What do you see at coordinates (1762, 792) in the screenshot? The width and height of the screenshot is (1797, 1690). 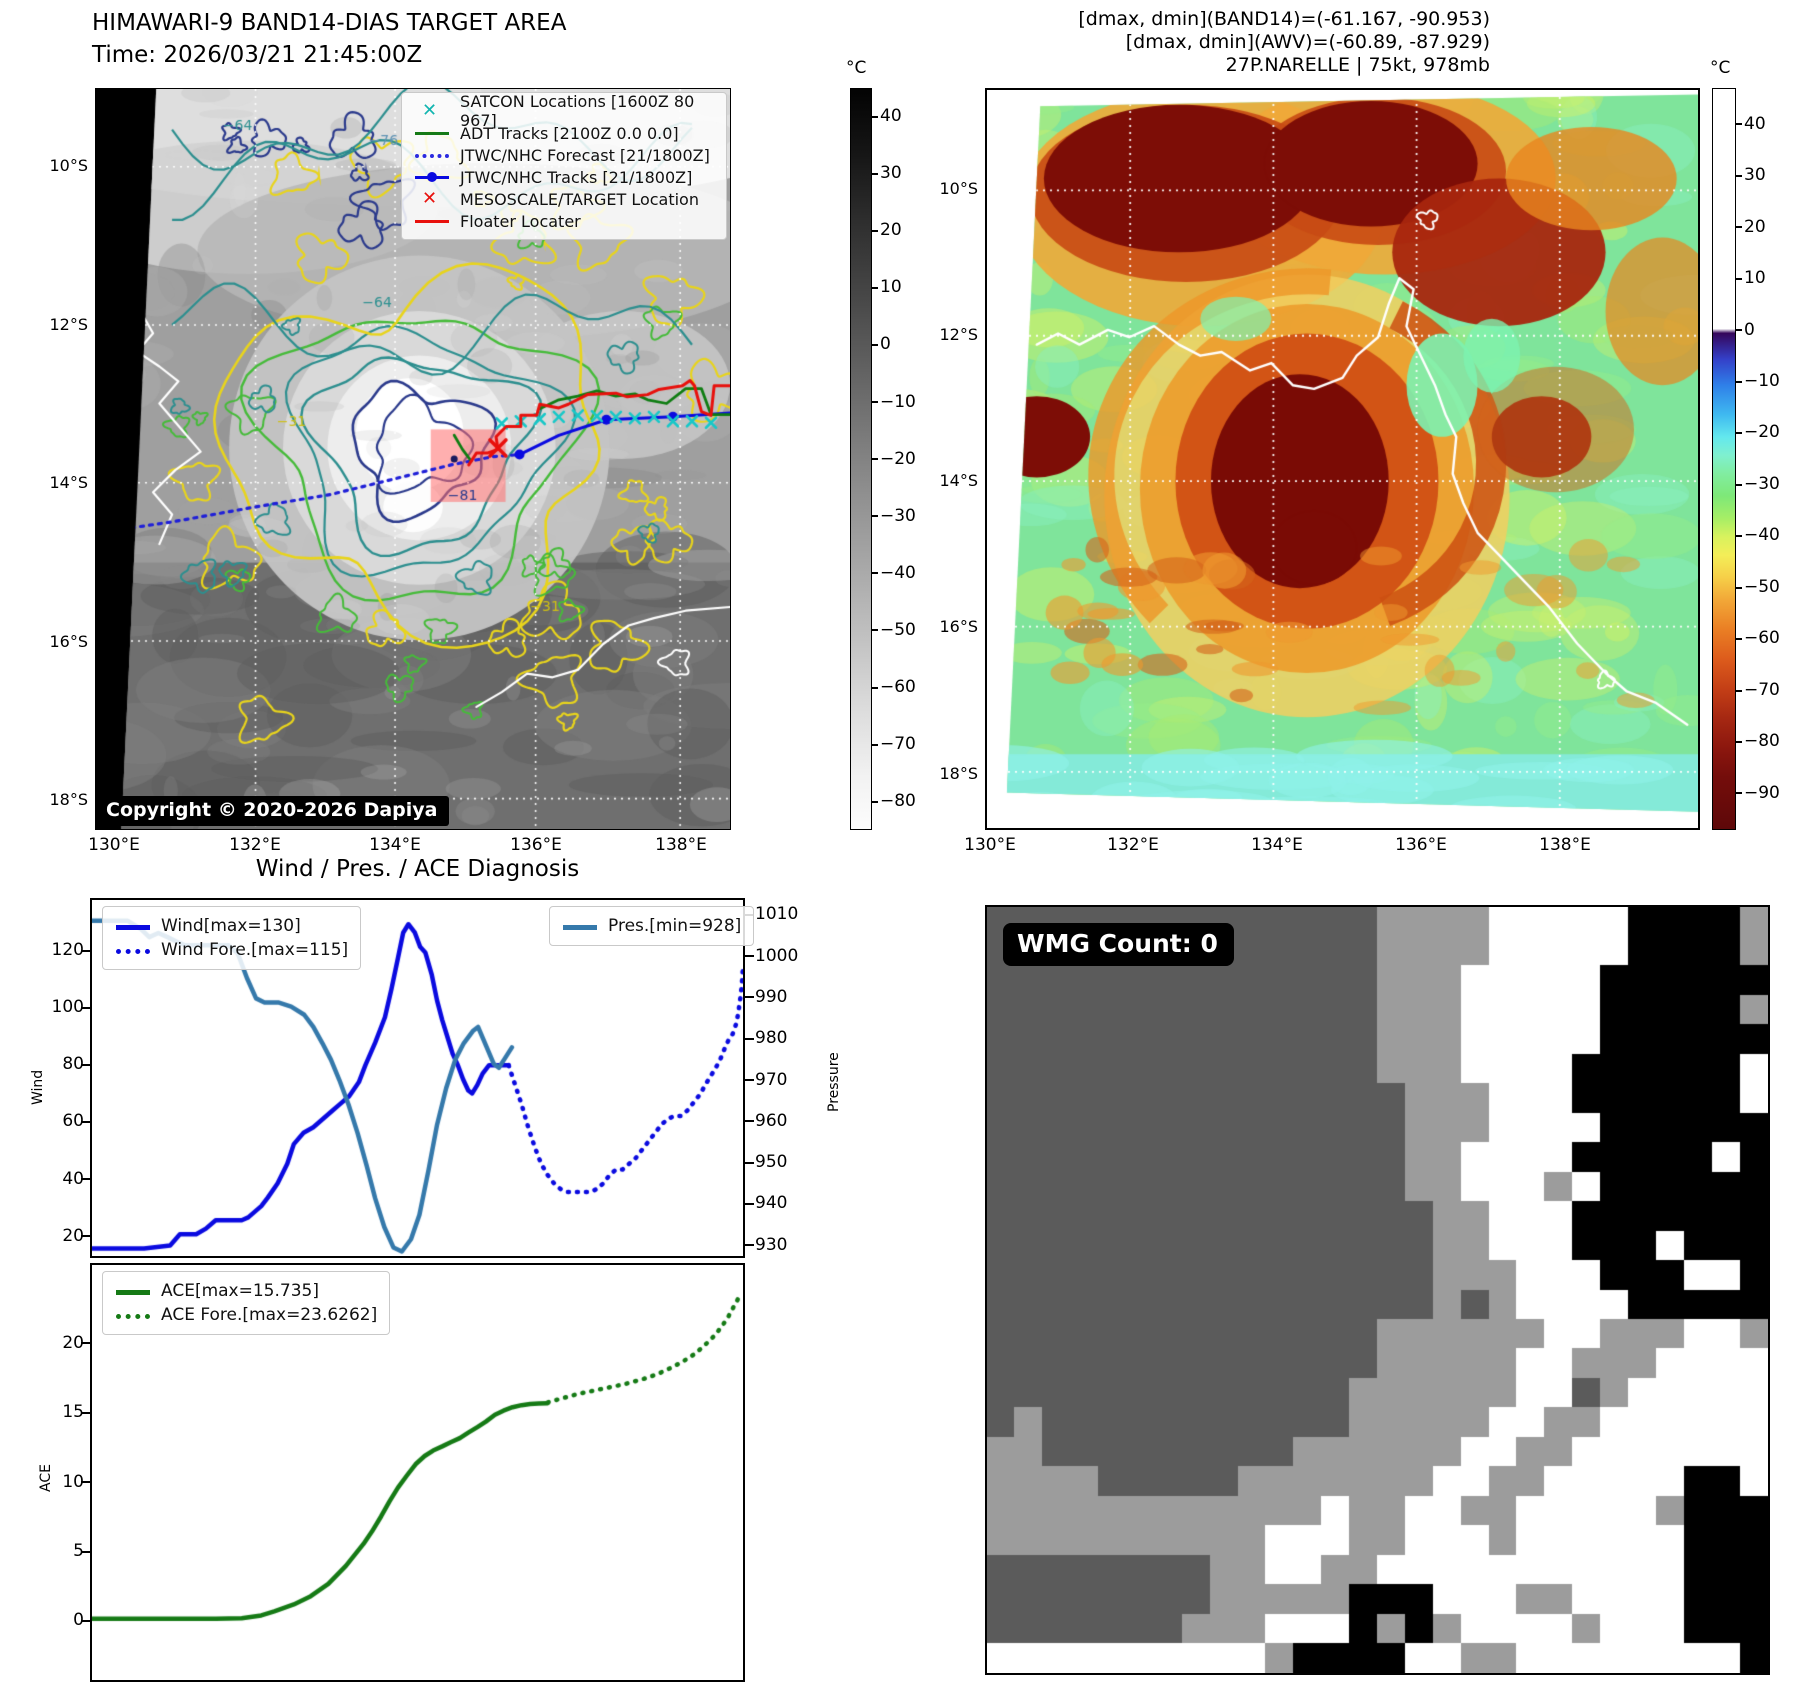 I see `awv-colorbar-tick: −90` at bounding box center [1762, 792].